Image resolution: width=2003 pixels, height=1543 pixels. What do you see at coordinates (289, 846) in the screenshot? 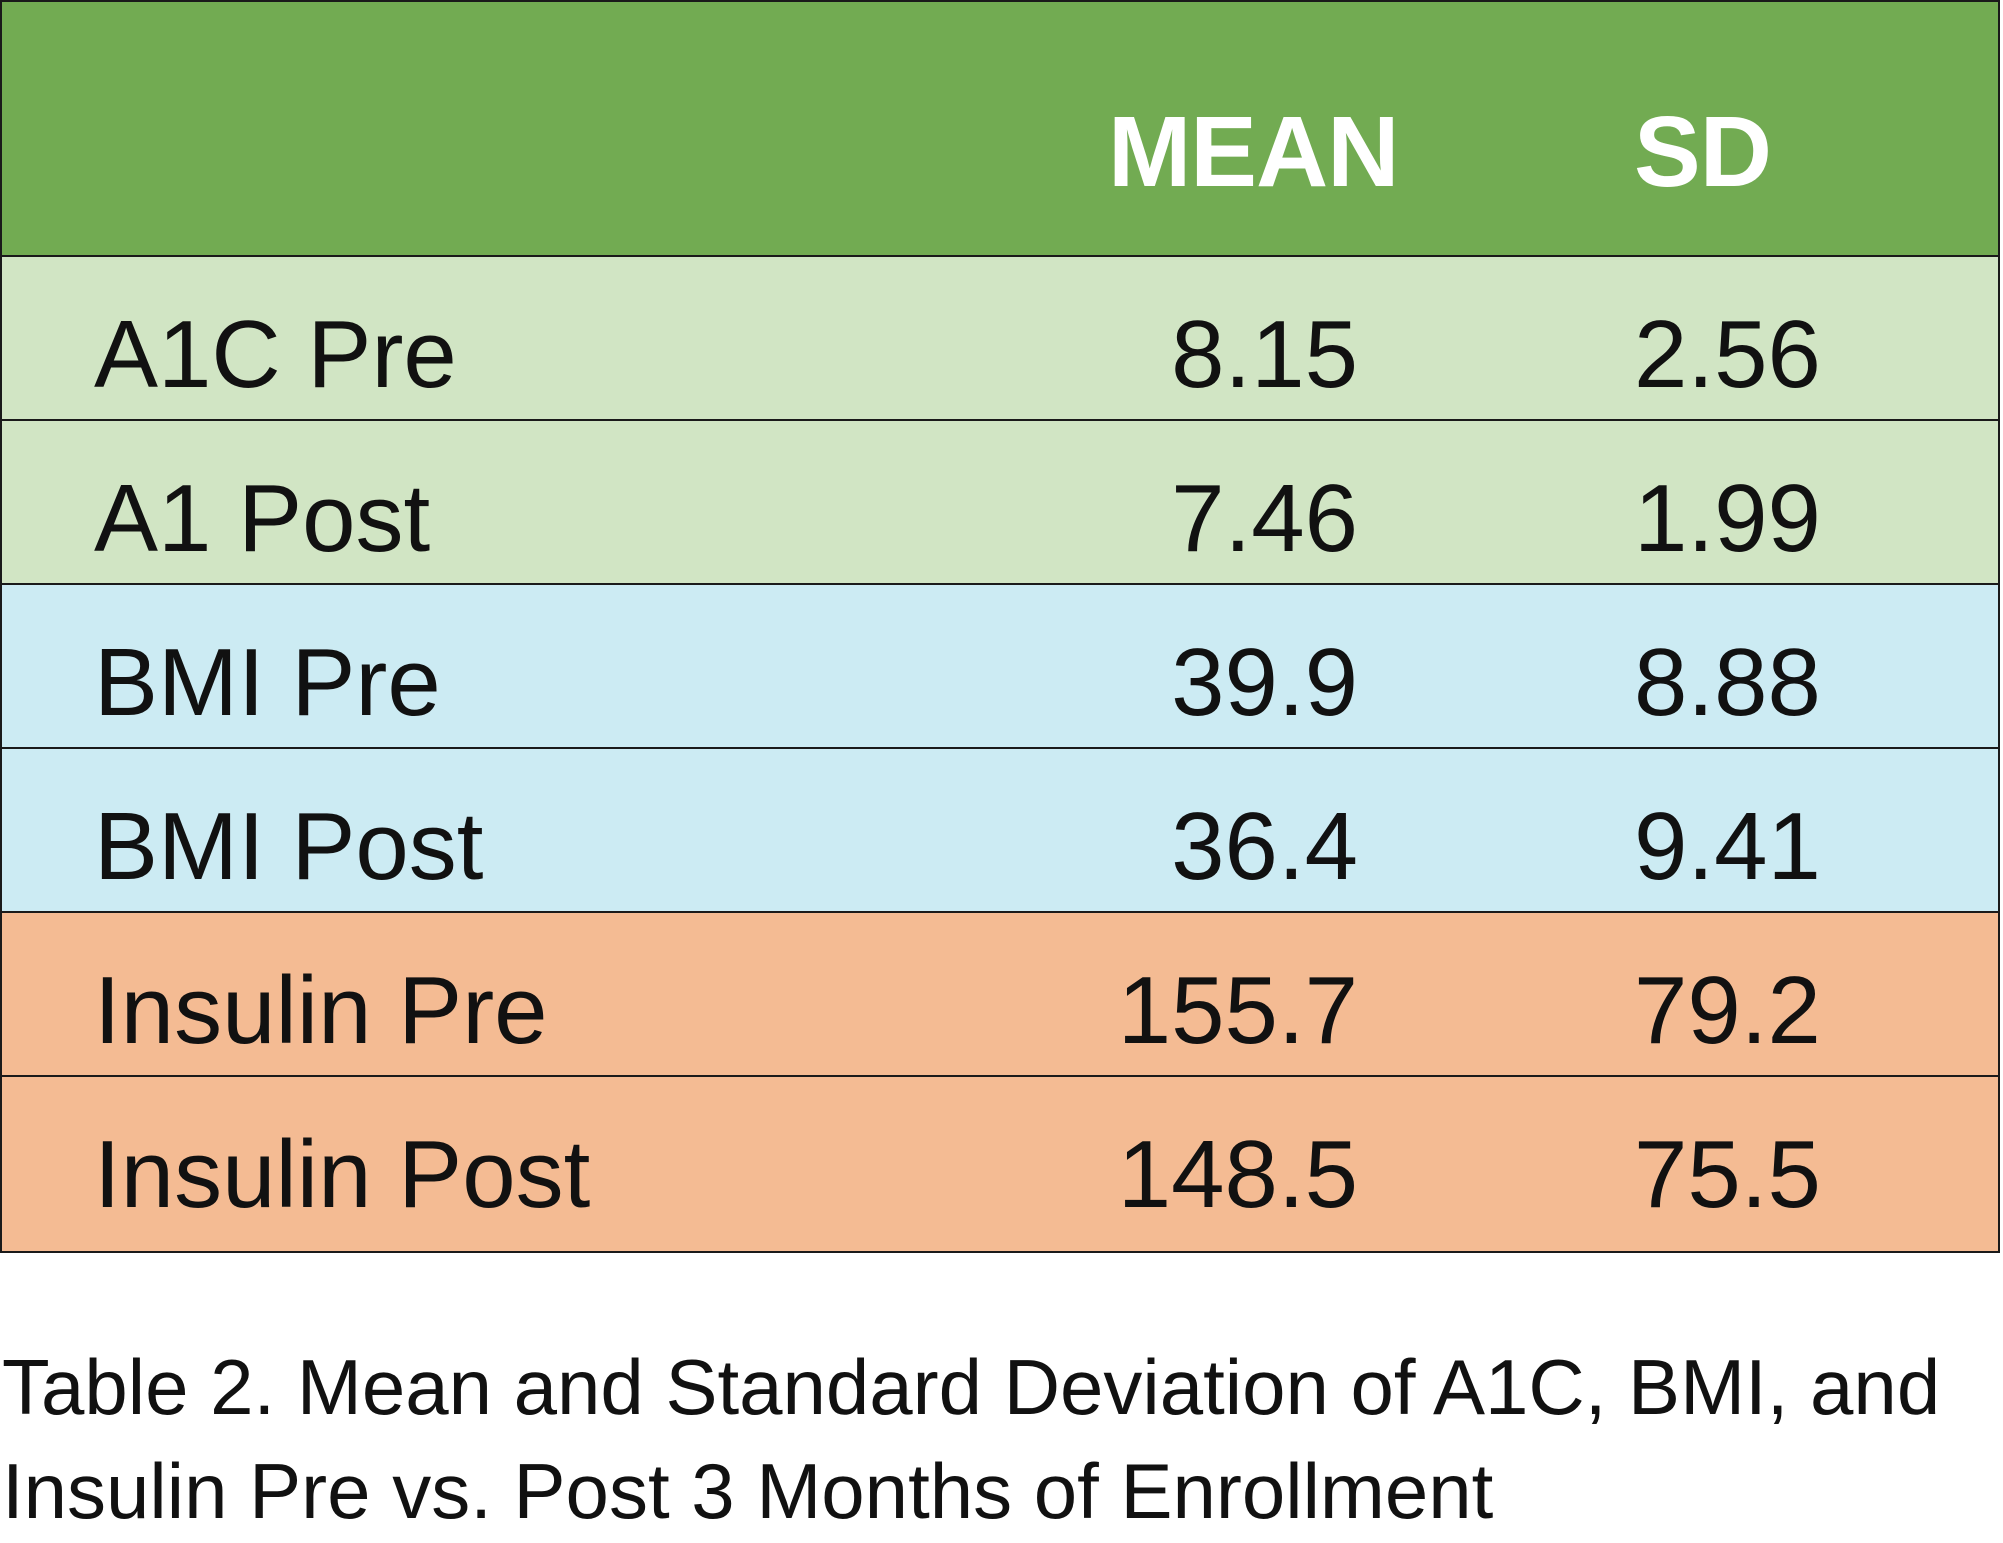
I see `row-label: BMI Post` at bounding box center [289, 846].